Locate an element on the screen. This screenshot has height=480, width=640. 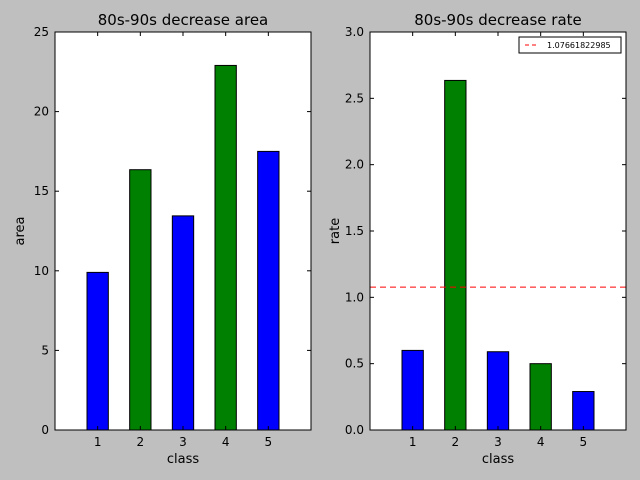
rate-legend: 1.07661822985 is located at coordinates (570, 45).